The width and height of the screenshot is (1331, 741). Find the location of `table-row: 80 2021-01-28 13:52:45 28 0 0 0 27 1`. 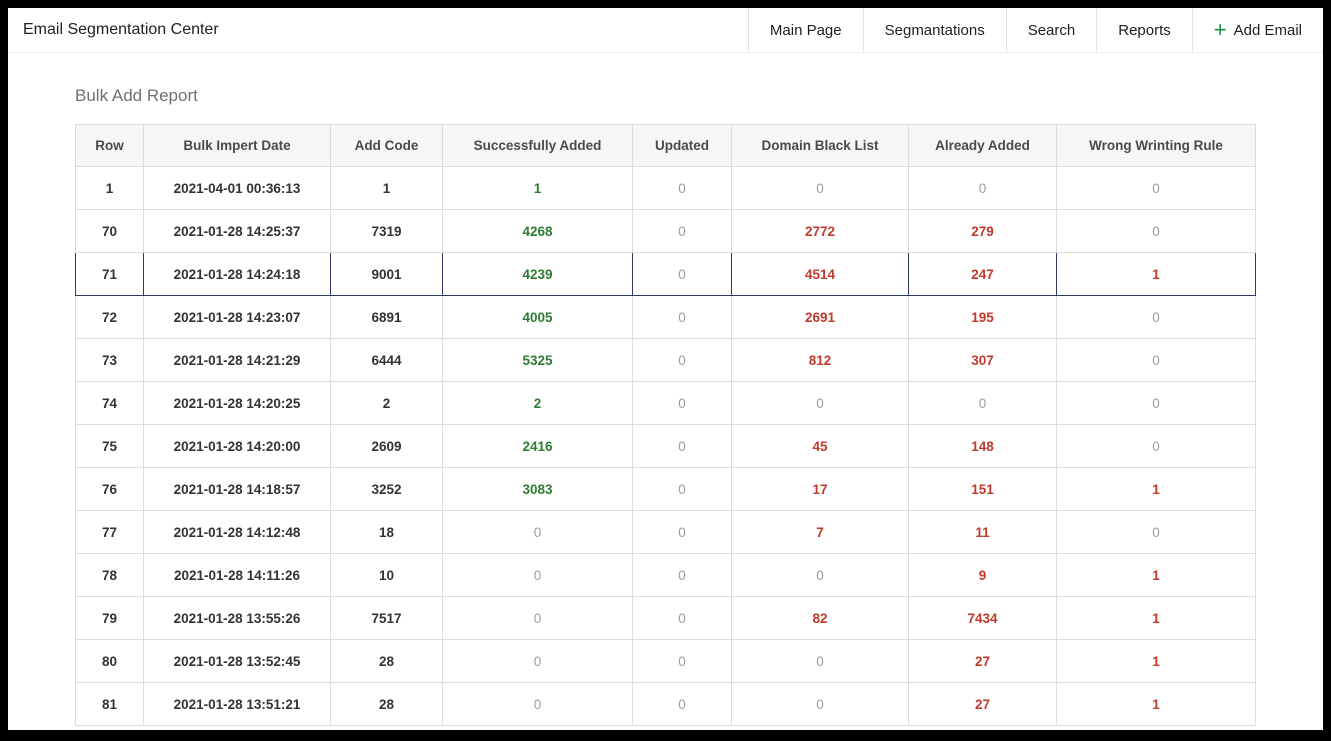

table-row: 80 2021-01-28 13:52:45 28 0 0 0 27 1 is located at coordinates (665, 661).